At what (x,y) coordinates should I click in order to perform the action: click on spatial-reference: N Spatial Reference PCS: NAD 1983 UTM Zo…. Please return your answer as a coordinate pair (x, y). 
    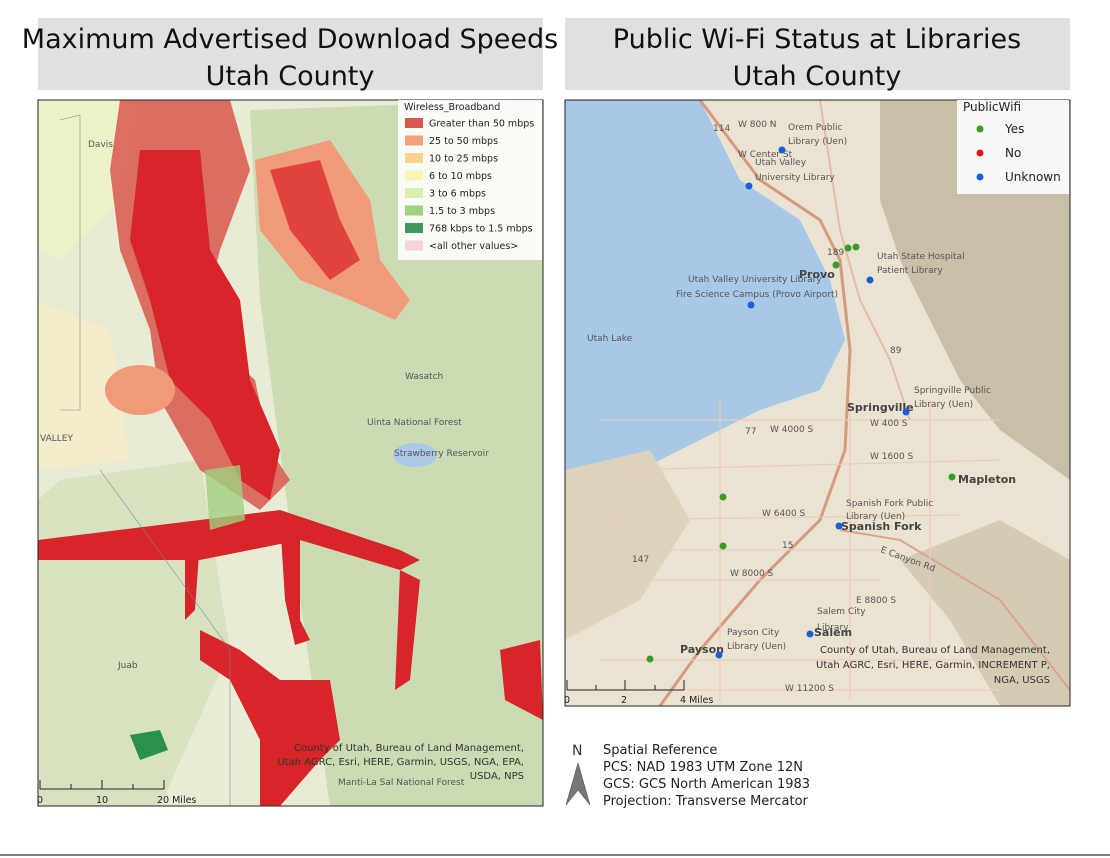
    Looking at the image, I should click on (687, 776).